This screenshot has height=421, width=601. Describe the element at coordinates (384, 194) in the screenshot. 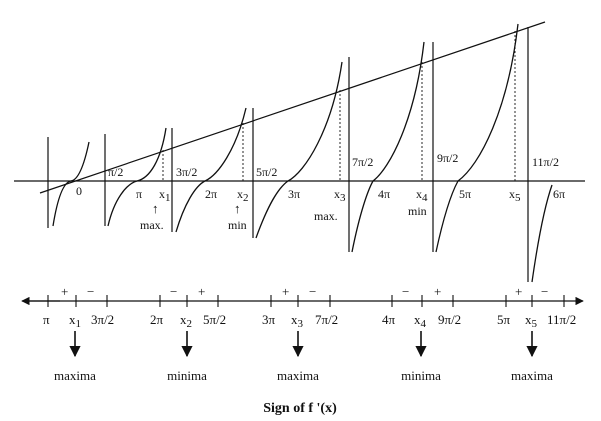

I see `axis-label: 4π` at that location.